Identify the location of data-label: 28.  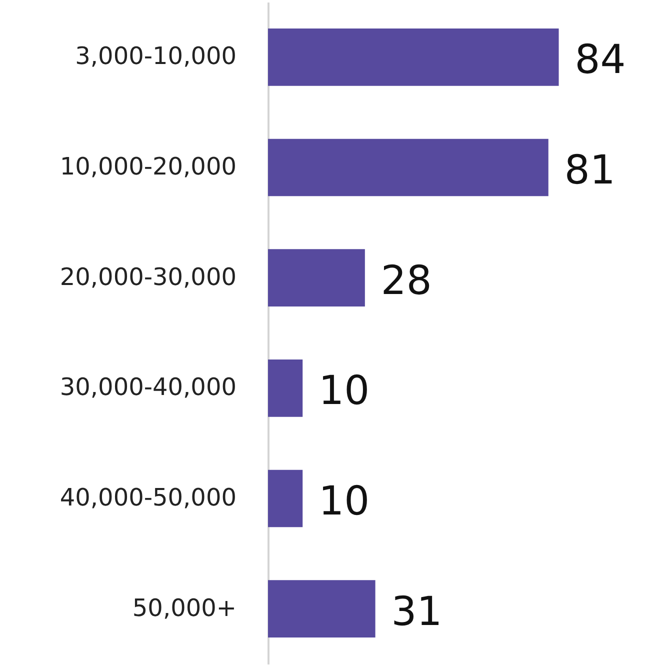
(406, 281).